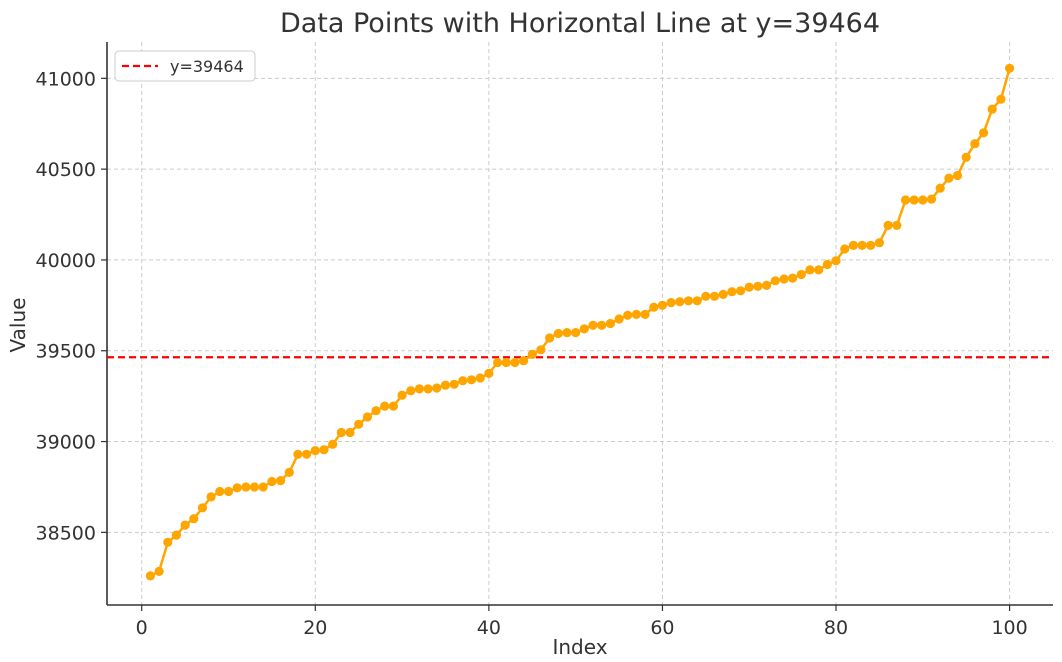 The image size is (1062, 662). Describe the element at coordinates (579, 647) in the screenshot. I see `x-axis-label: Index` at that location.